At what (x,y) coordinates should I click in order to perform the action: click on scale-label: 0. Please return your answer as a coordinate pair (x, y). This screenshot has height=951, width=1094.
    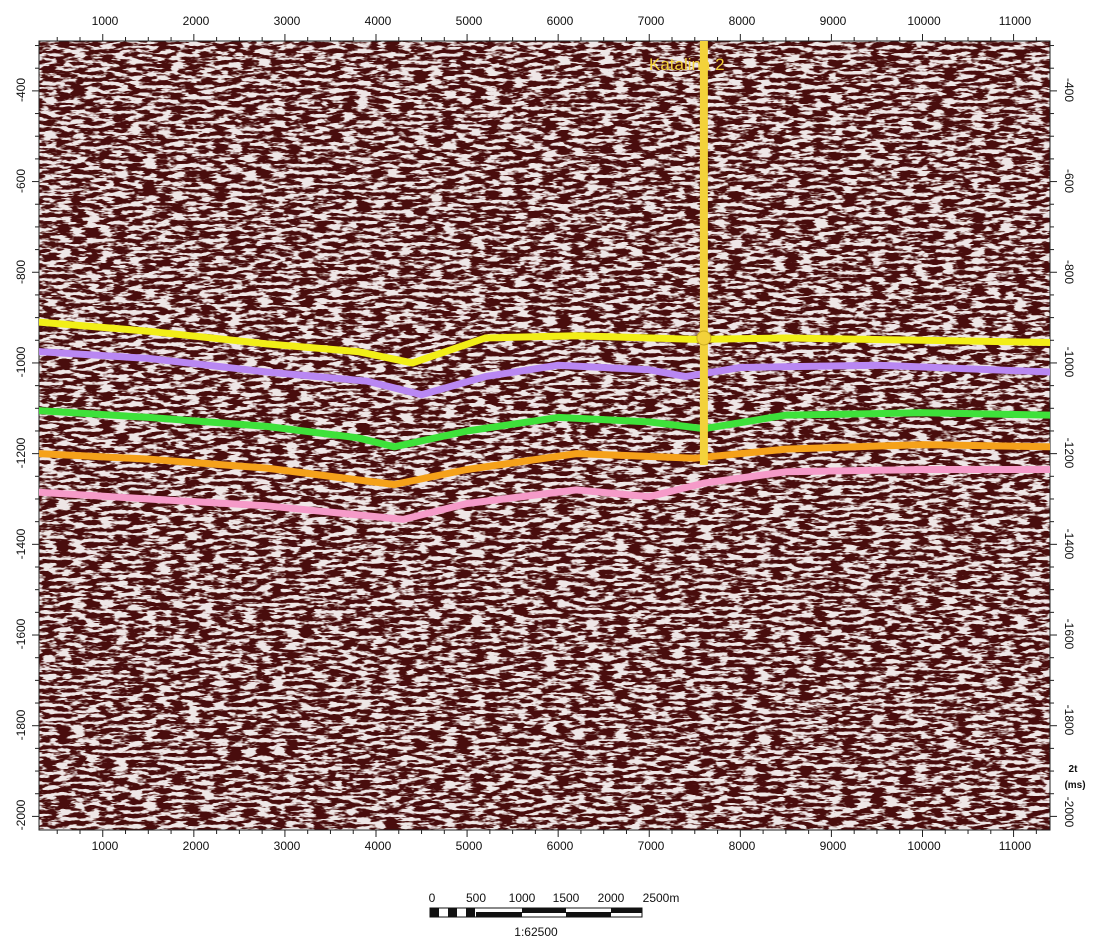
    Looking at the image, I should click on (432, 898).